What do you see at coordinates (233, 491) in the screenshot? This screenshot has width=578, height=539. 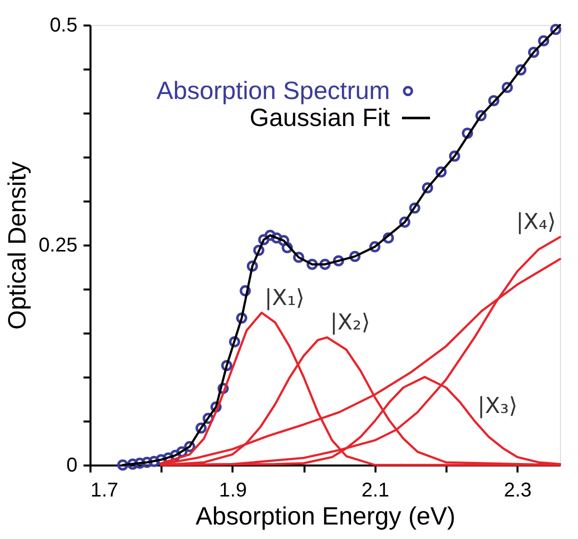 I see `x-tick-label: 1.9` at bounding box center [233, 491].